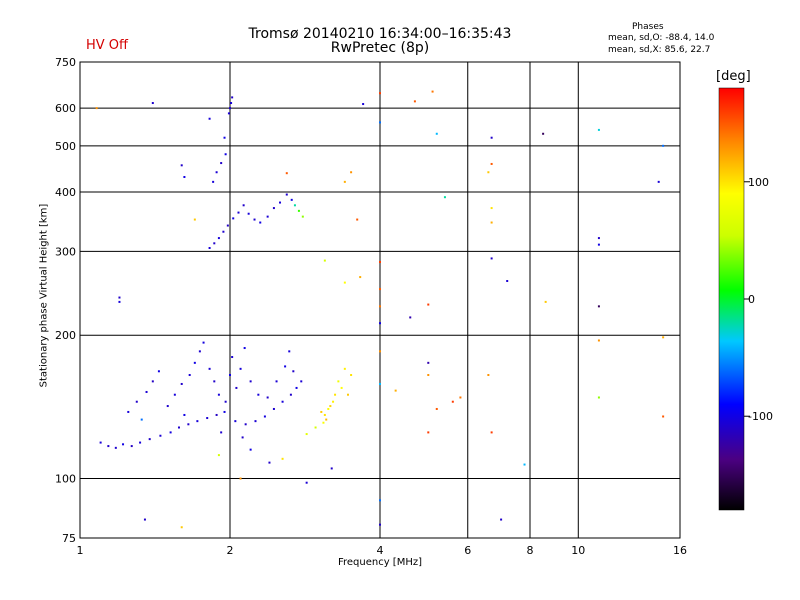 This screenshot has height=600, width=800. I want to click on y-tick-label: 600, so click(65, 108).